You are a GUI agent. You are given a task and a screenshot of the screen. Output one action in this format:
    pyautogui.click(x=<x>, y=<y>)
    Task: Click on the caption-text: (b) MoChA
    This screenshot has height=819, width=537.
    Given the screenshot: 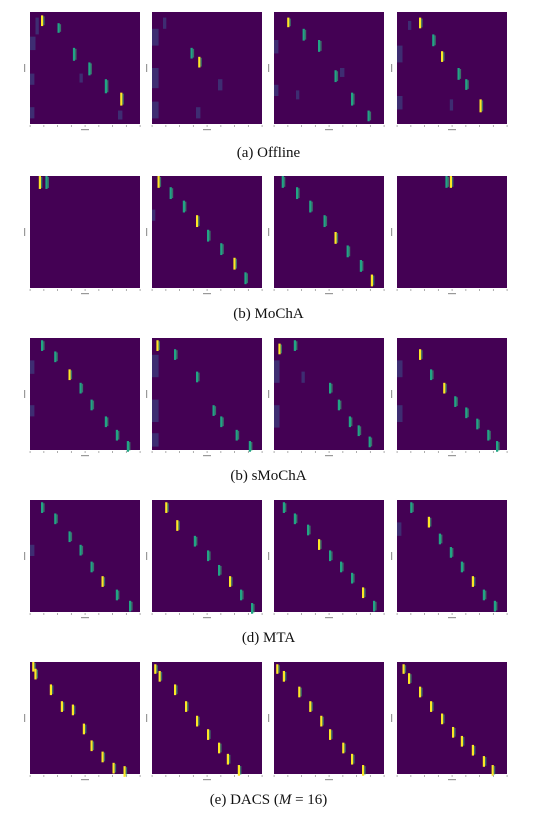 What is the action you would take?
    pyautogui.click(x=268, y=314)
    